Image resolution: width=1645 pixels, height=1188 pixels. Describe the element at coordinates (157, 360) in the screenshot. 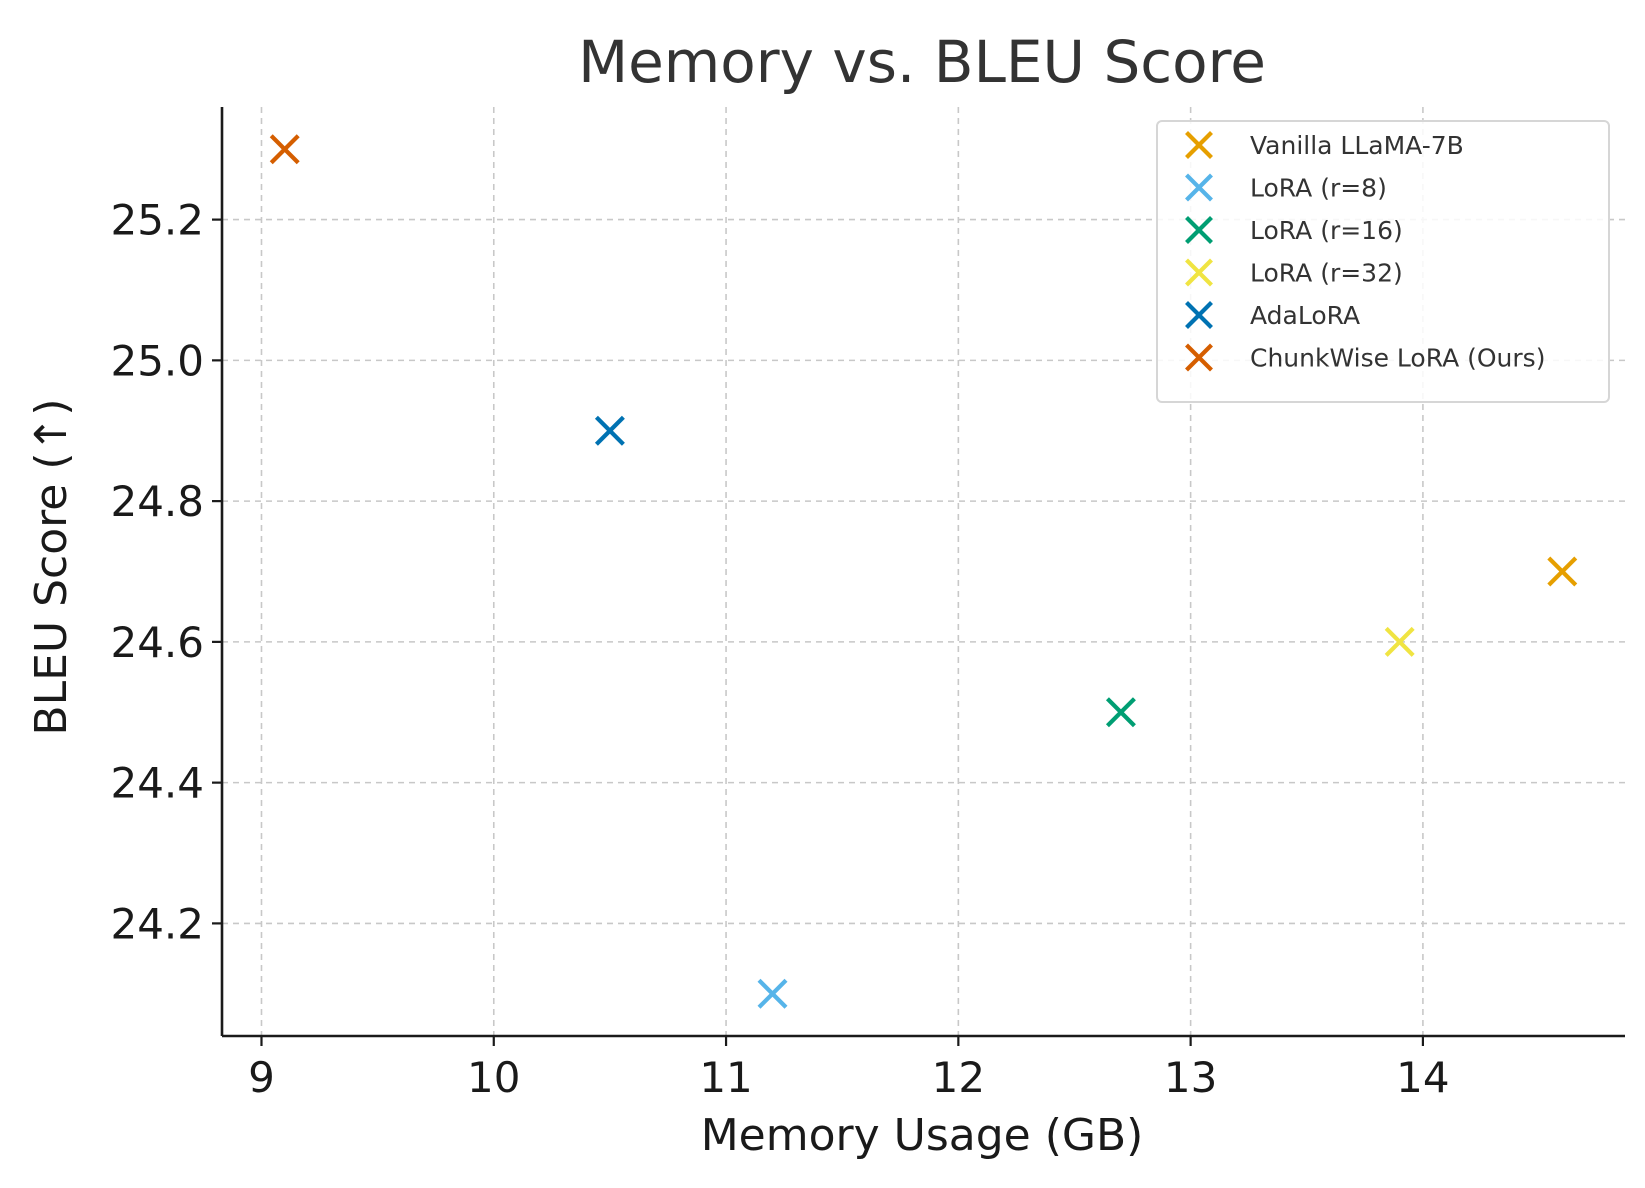

I see `y-tick-label: 25.0` at that location.